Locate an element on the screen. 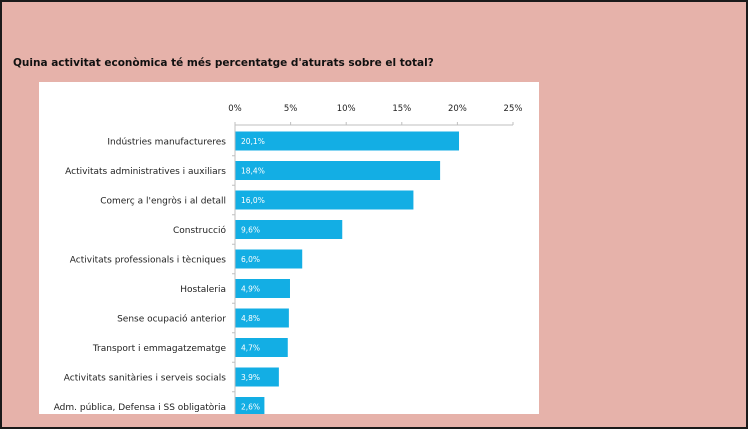  category-label: Hostaleria is located at coordinates (203, 290).